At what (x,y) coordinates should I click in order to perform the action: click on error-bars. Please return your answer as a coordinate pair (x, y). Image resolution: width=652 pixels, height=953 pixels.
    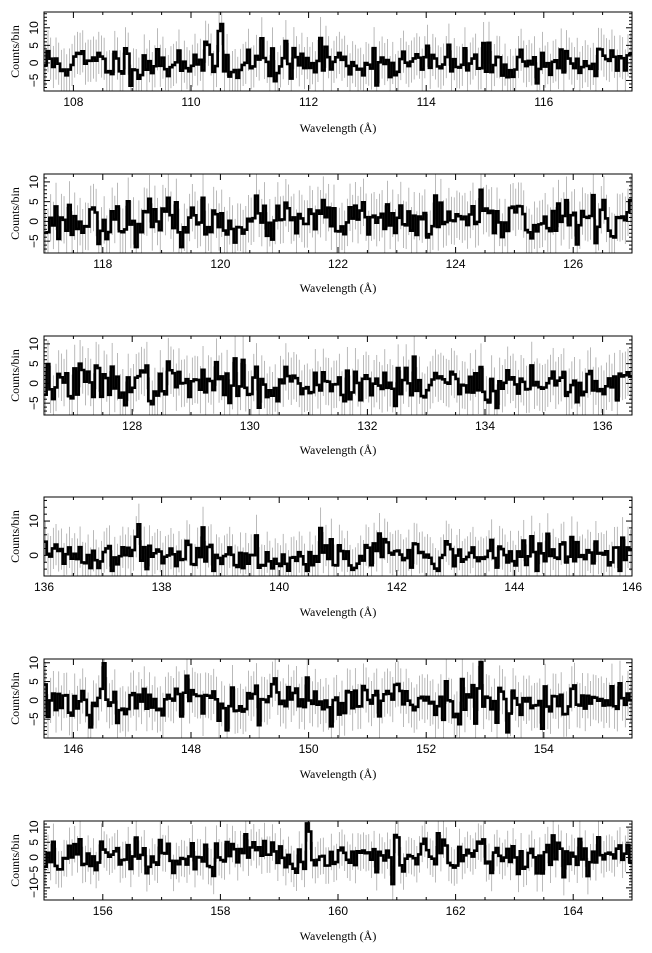
    Looking at the image, I should click on (338, 375).